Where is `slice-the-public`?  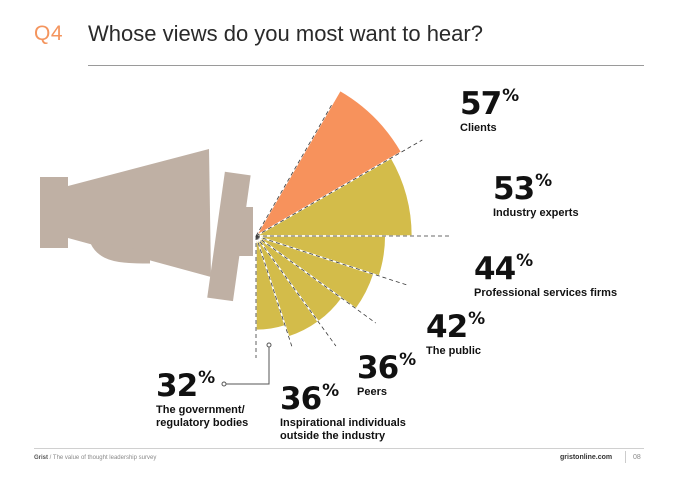 slice-the-public is located at coordinates (315, 272).